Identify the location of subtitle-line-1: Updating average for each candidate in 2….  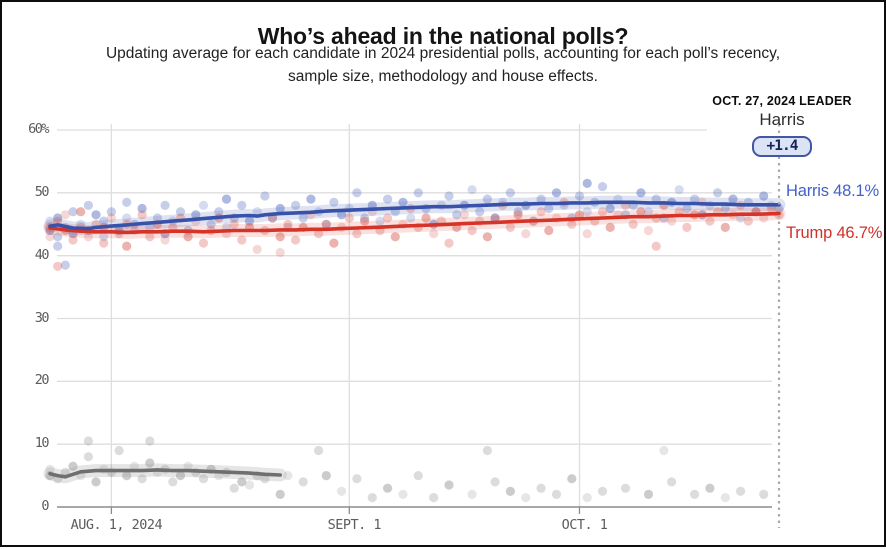
(443, 53).